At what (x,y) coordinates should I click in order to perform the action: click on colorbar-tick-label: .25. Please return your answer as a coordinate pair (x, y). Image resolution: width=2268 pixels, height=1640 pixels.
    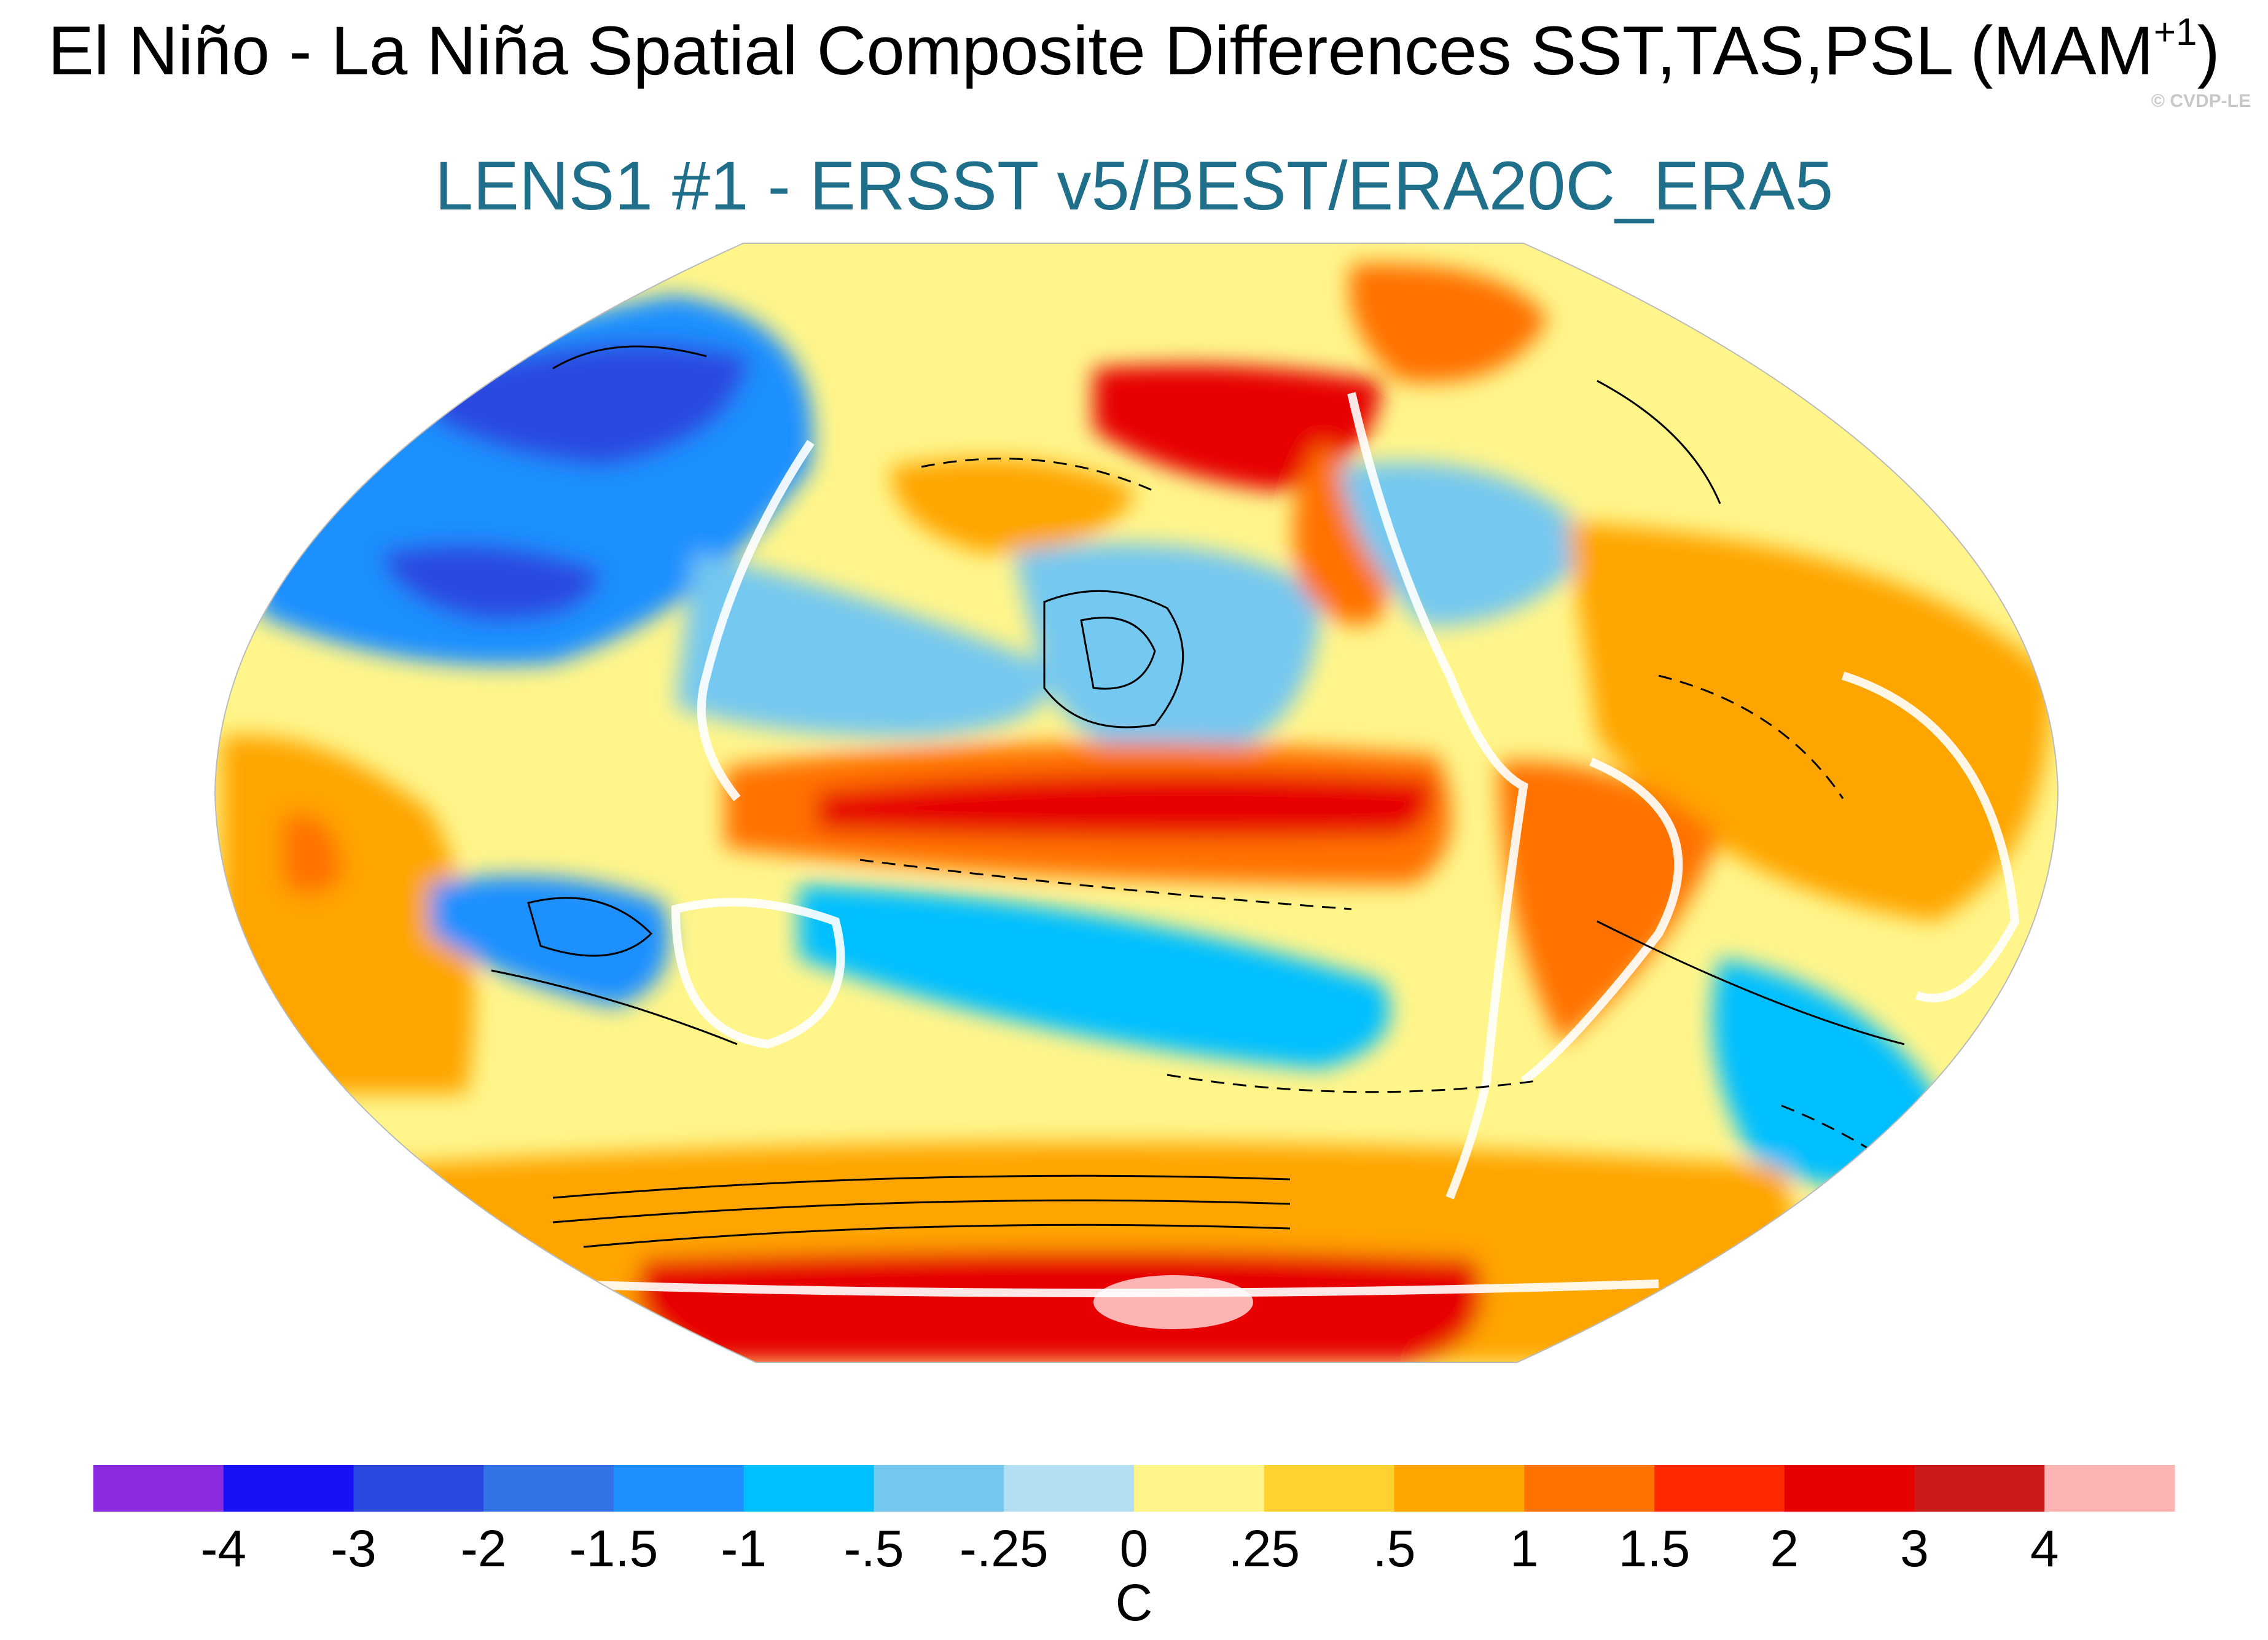
    Looking at the image, I should click on (1264, 1548).